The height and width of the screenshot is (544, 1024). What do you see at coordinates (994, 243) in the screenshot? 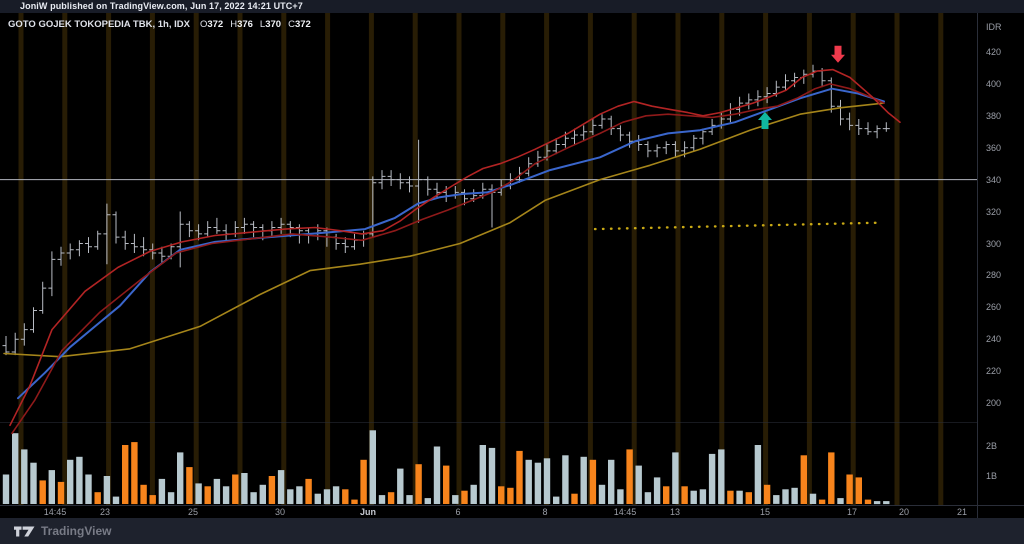
I see `price-axis-label-300: 300` at bounding box center [994, 243].